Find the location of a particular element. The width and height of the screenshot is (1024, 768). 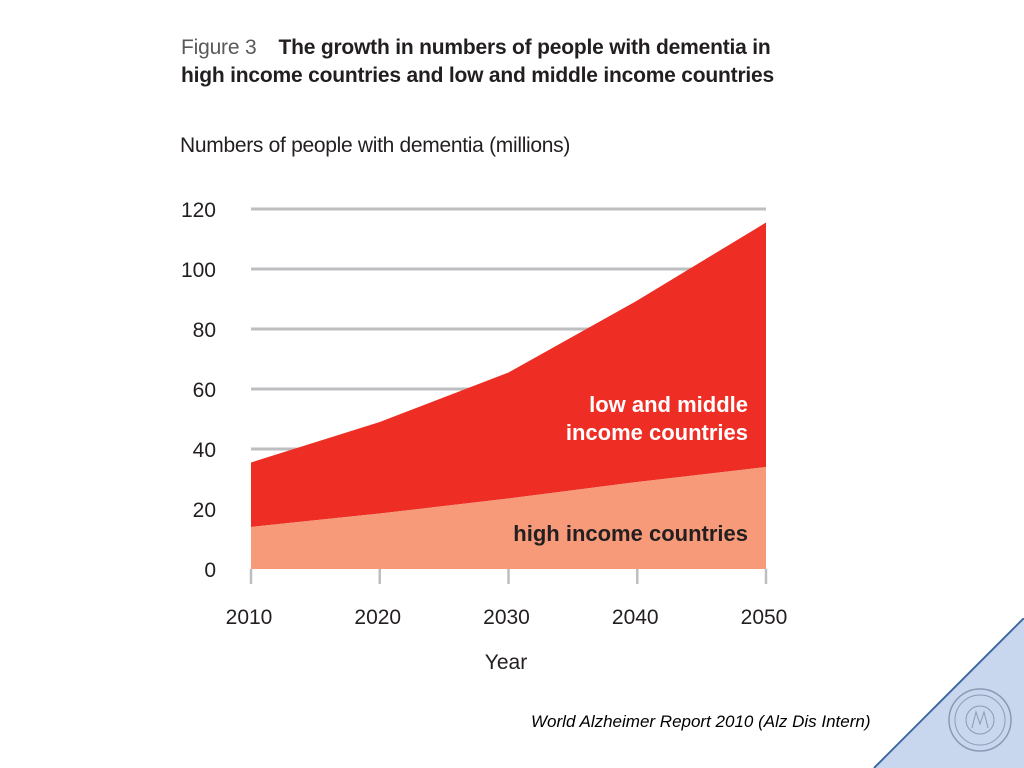

y-tick-label: 0 is located at coordinates (210, 570).